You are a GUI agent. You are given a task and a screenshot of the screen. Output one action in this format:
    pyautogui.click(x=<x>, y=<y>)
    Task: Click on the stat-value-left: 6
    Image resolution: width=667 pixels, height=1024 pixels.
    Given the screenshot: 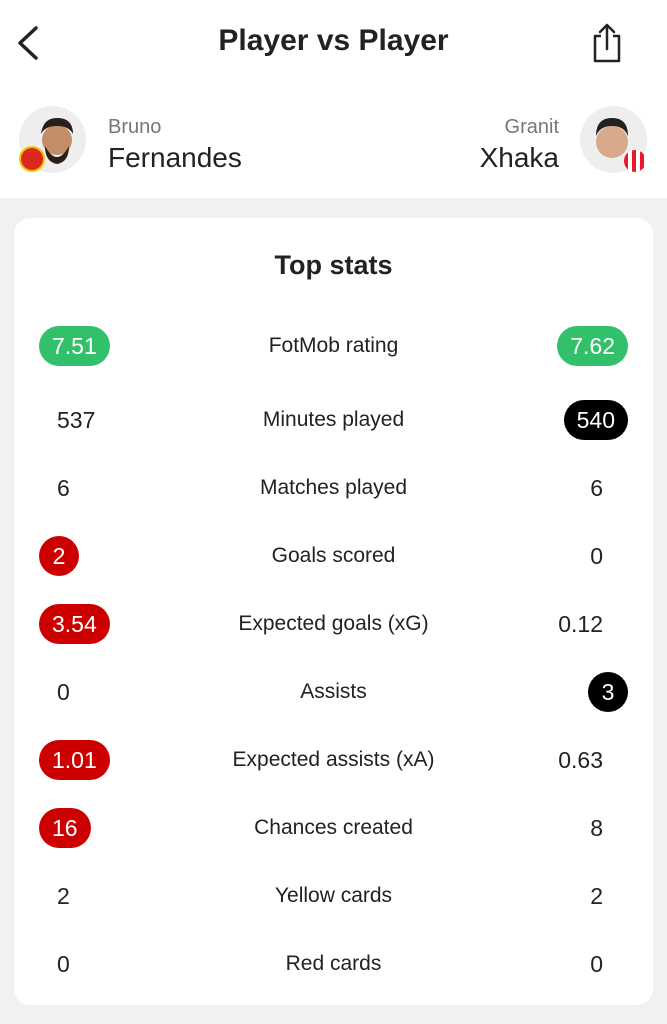 What is the action you would take?
    pyautogui.click(x=63, y=488)
    